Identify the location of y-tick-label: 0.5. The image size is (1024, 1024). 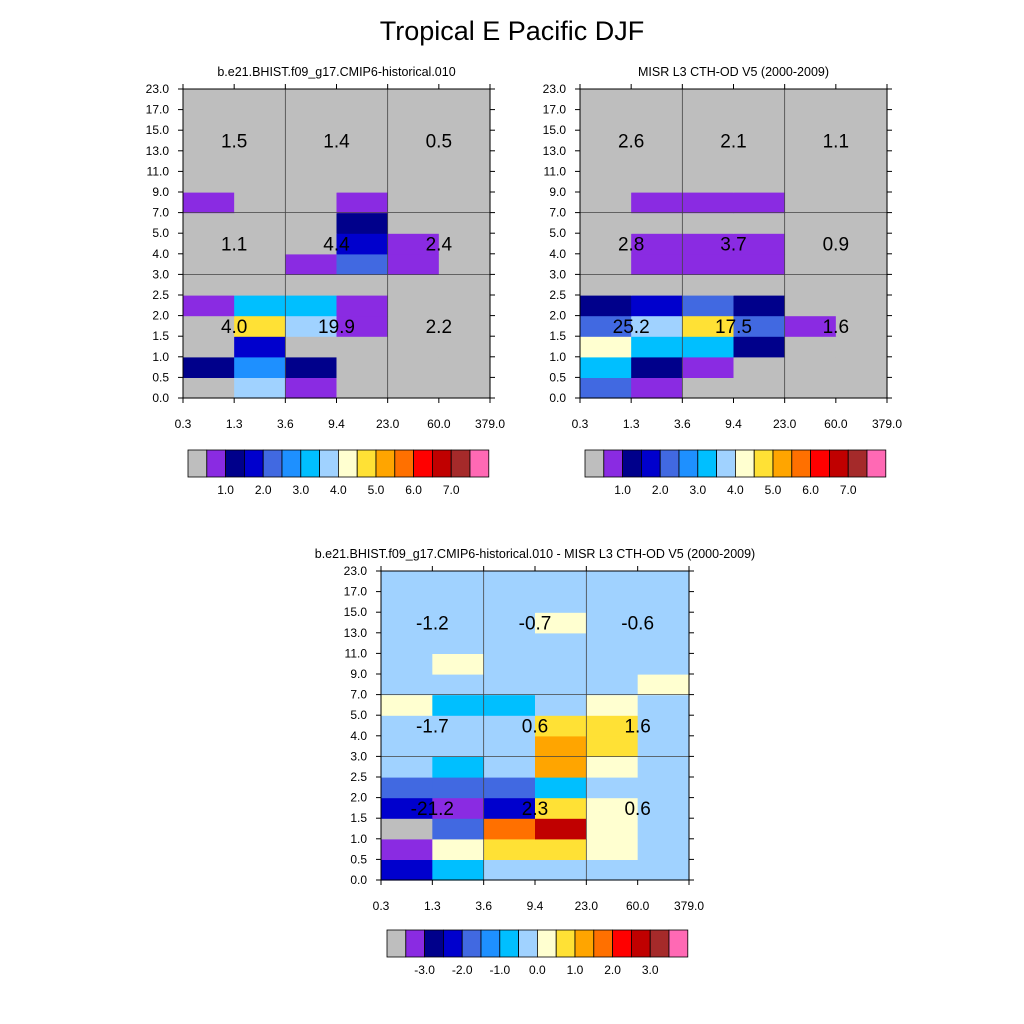
(557, 377).